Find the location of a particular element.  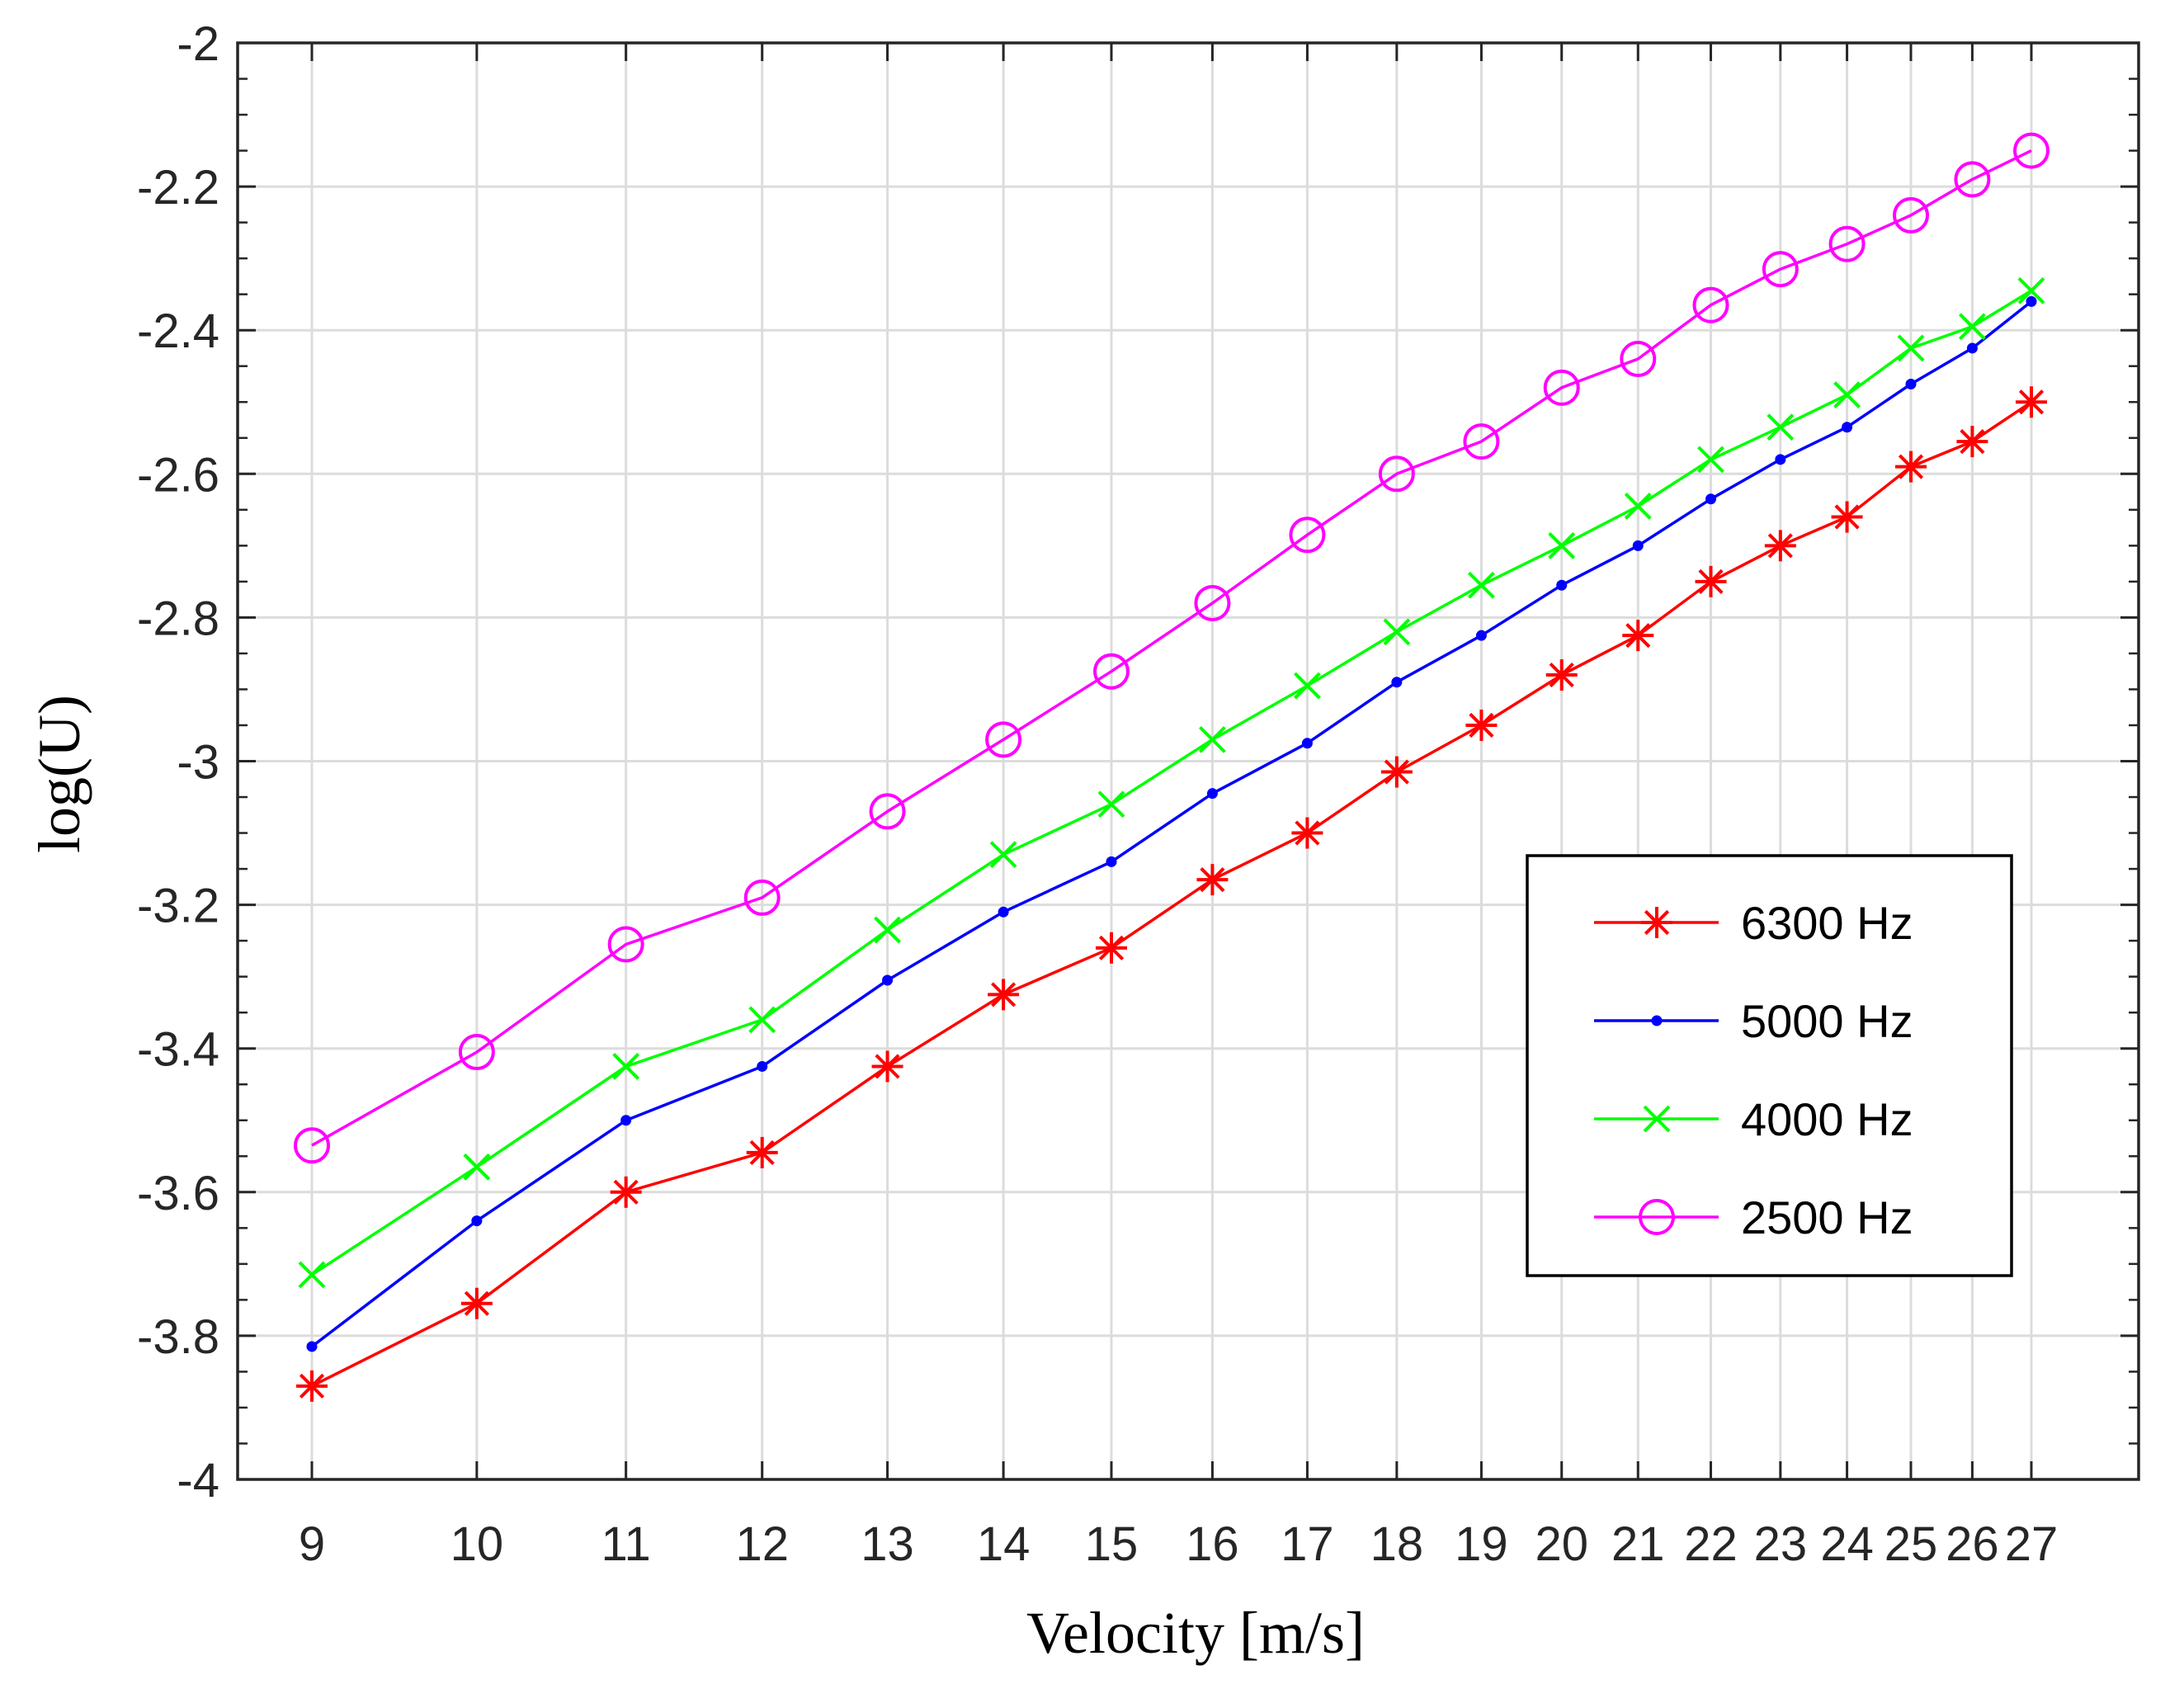

legend-box is located at coordinates (1769, 1065).